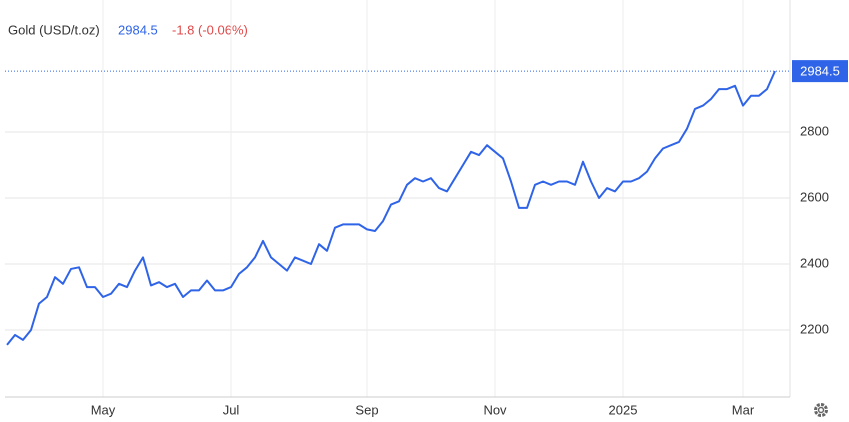 This screenshot has height=422, width=849. What do you see at coordinates (210, 29) in the screenshot?
I see `price-change: -1.8 (-0.06%)` at bounding box center [210, 29].